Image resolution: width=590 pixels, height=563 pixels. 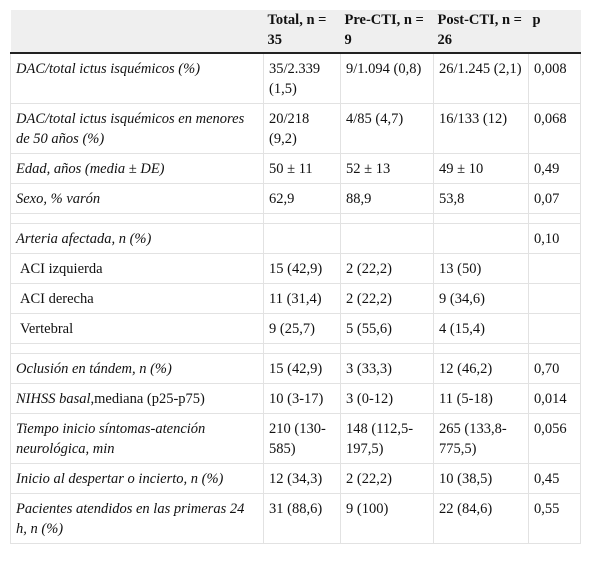 What do you see at coordinates (554, 32) in the screenshot?
I see `header-cell: p` at bounding box center [554, 32].